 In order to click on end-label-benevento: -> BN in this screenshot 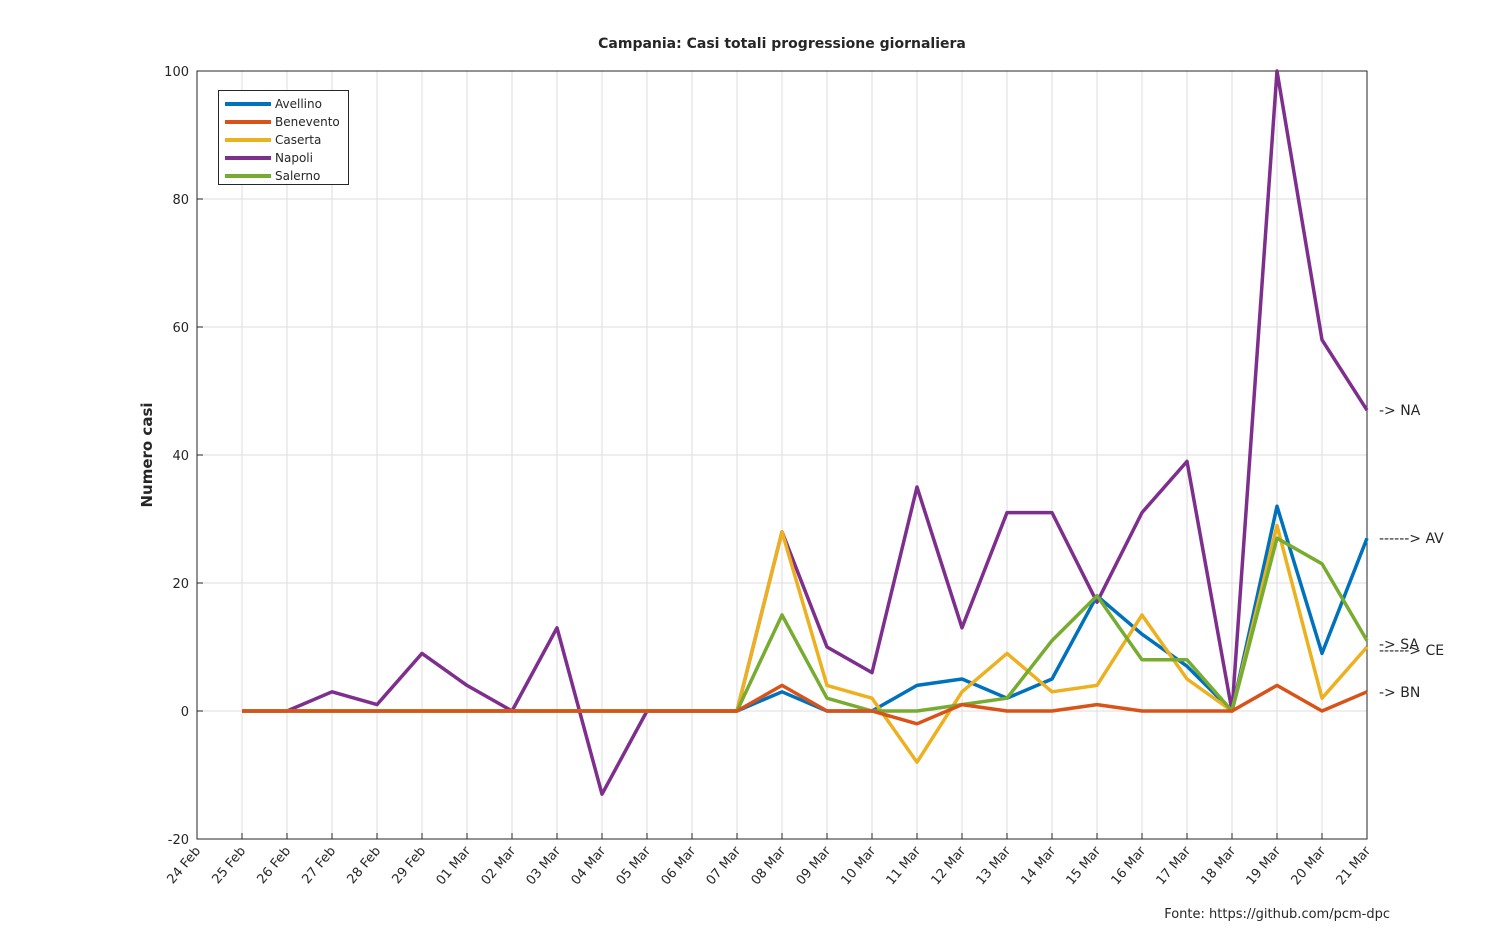, I will do `click(1399, 693)`.